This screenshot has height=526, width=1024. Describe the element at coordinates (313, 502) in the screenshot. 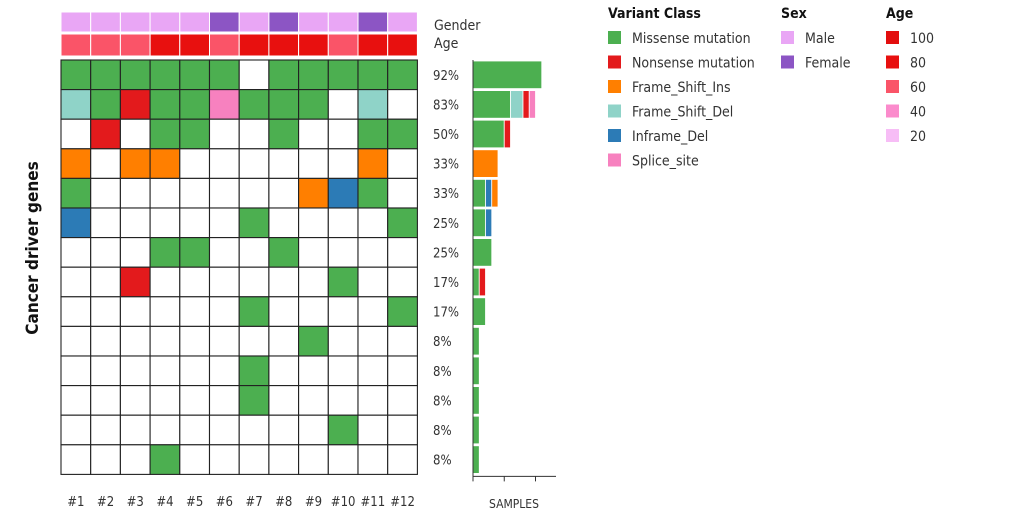

I see `sample-label: #9` at that location.